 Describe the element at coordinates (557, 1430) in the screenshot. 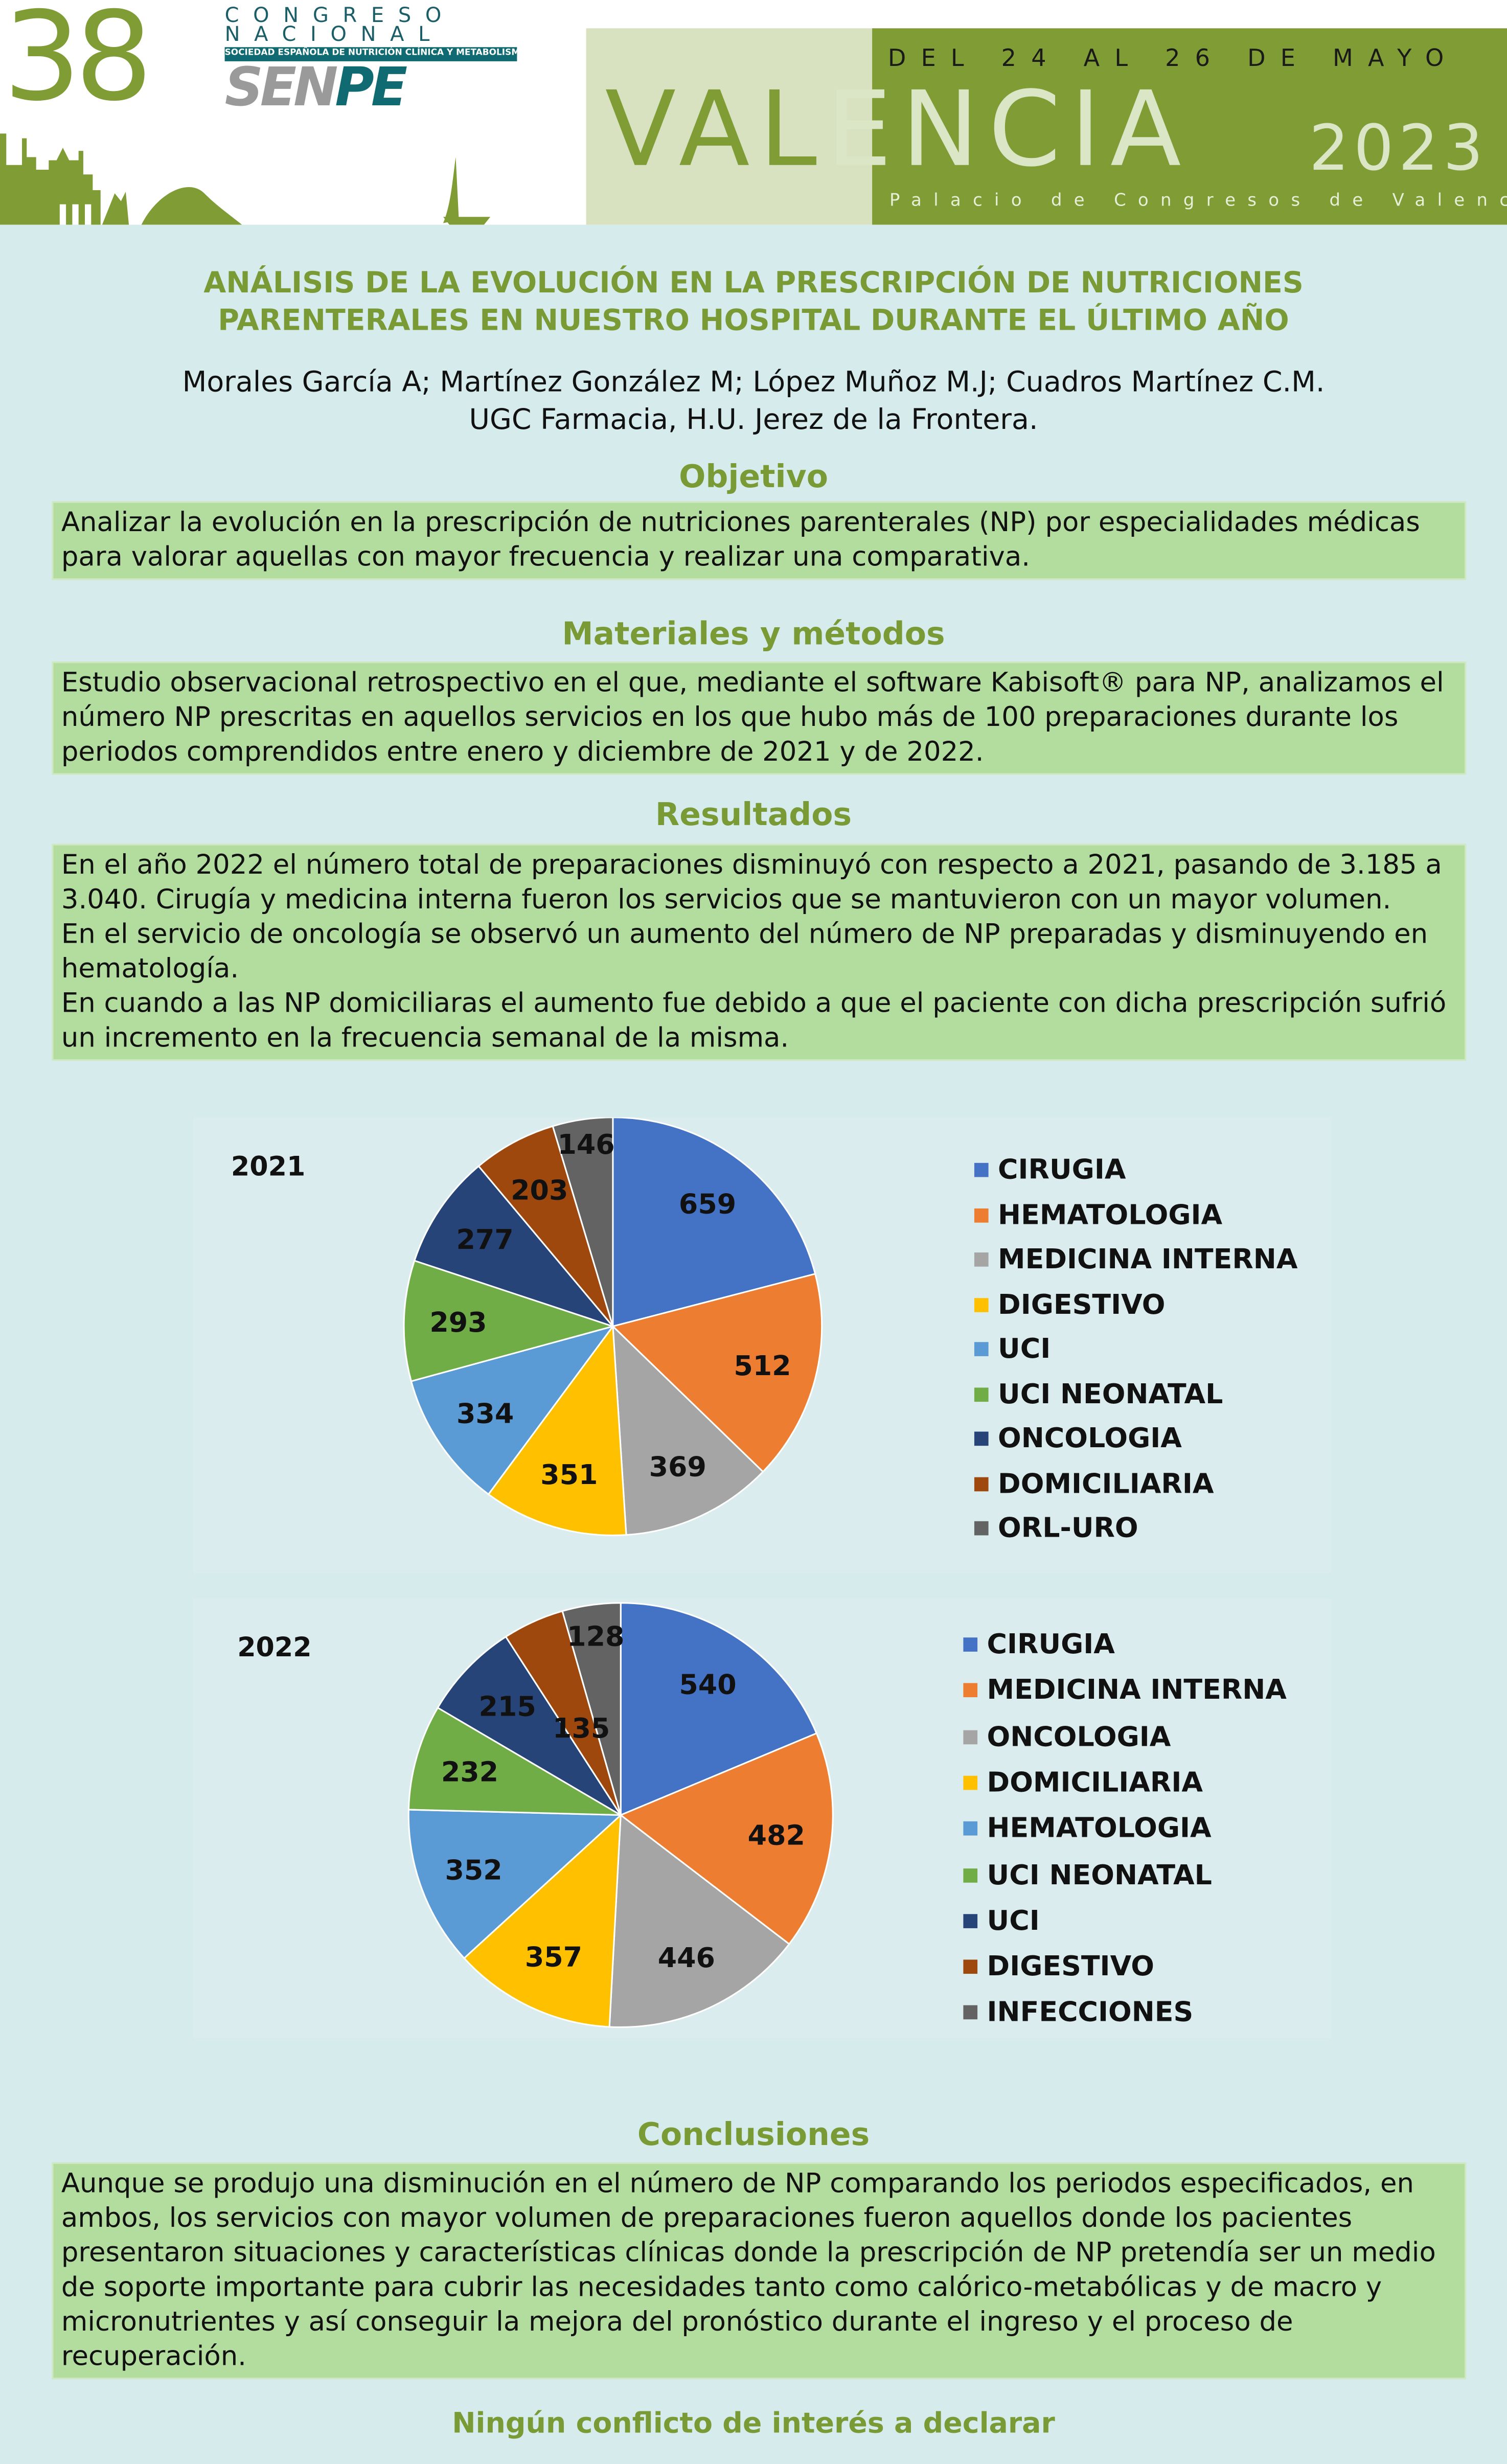

I see `pie-slice-digestivo` at that location.